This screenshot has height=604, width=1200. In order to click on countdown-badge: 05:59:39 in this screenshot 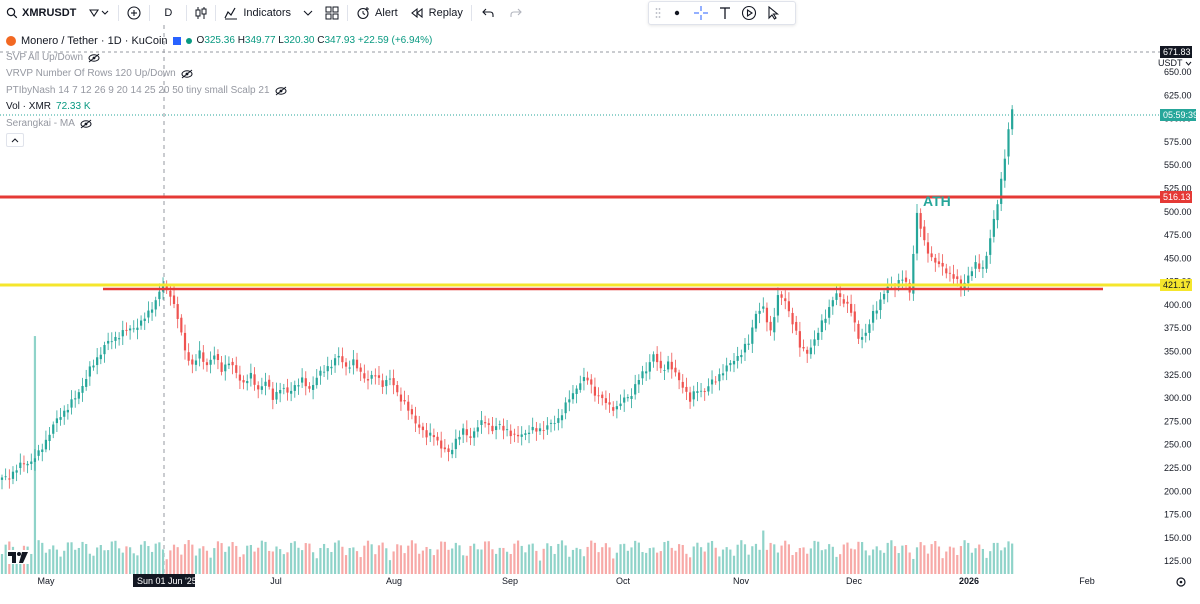, I will do `click(1179, 115)`.